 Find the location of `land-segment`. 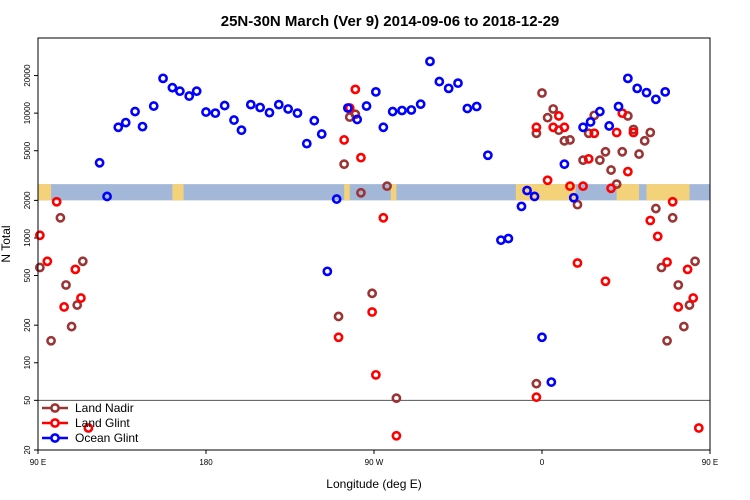

land-segment is located at coordinates (628, 192).